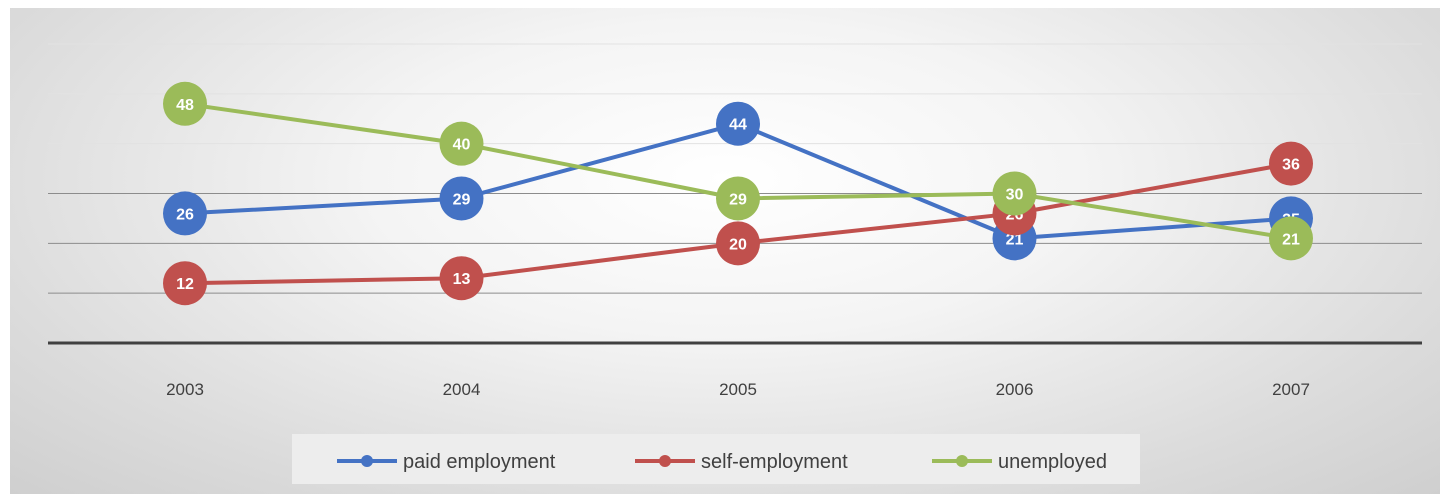 This screenshot has height=497, width=1443. I want to click on data-label: 30, so click(1015, 195).